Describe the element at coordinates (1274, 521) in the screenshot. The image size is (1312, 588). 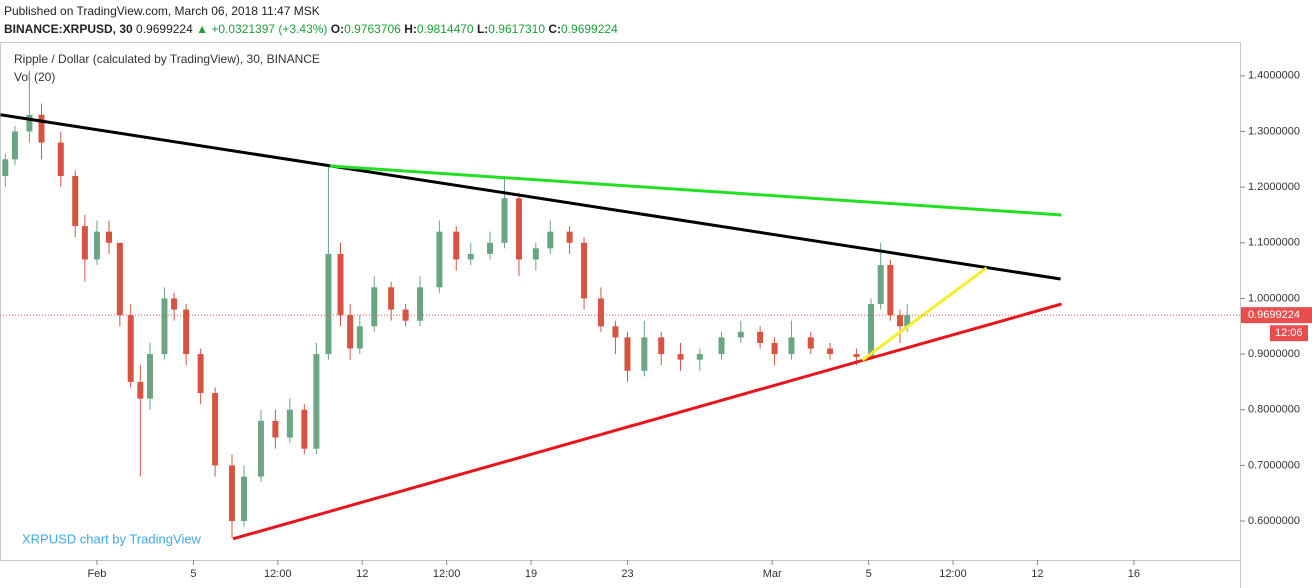
I see `y-tick-label: 0.6000000` at that location.